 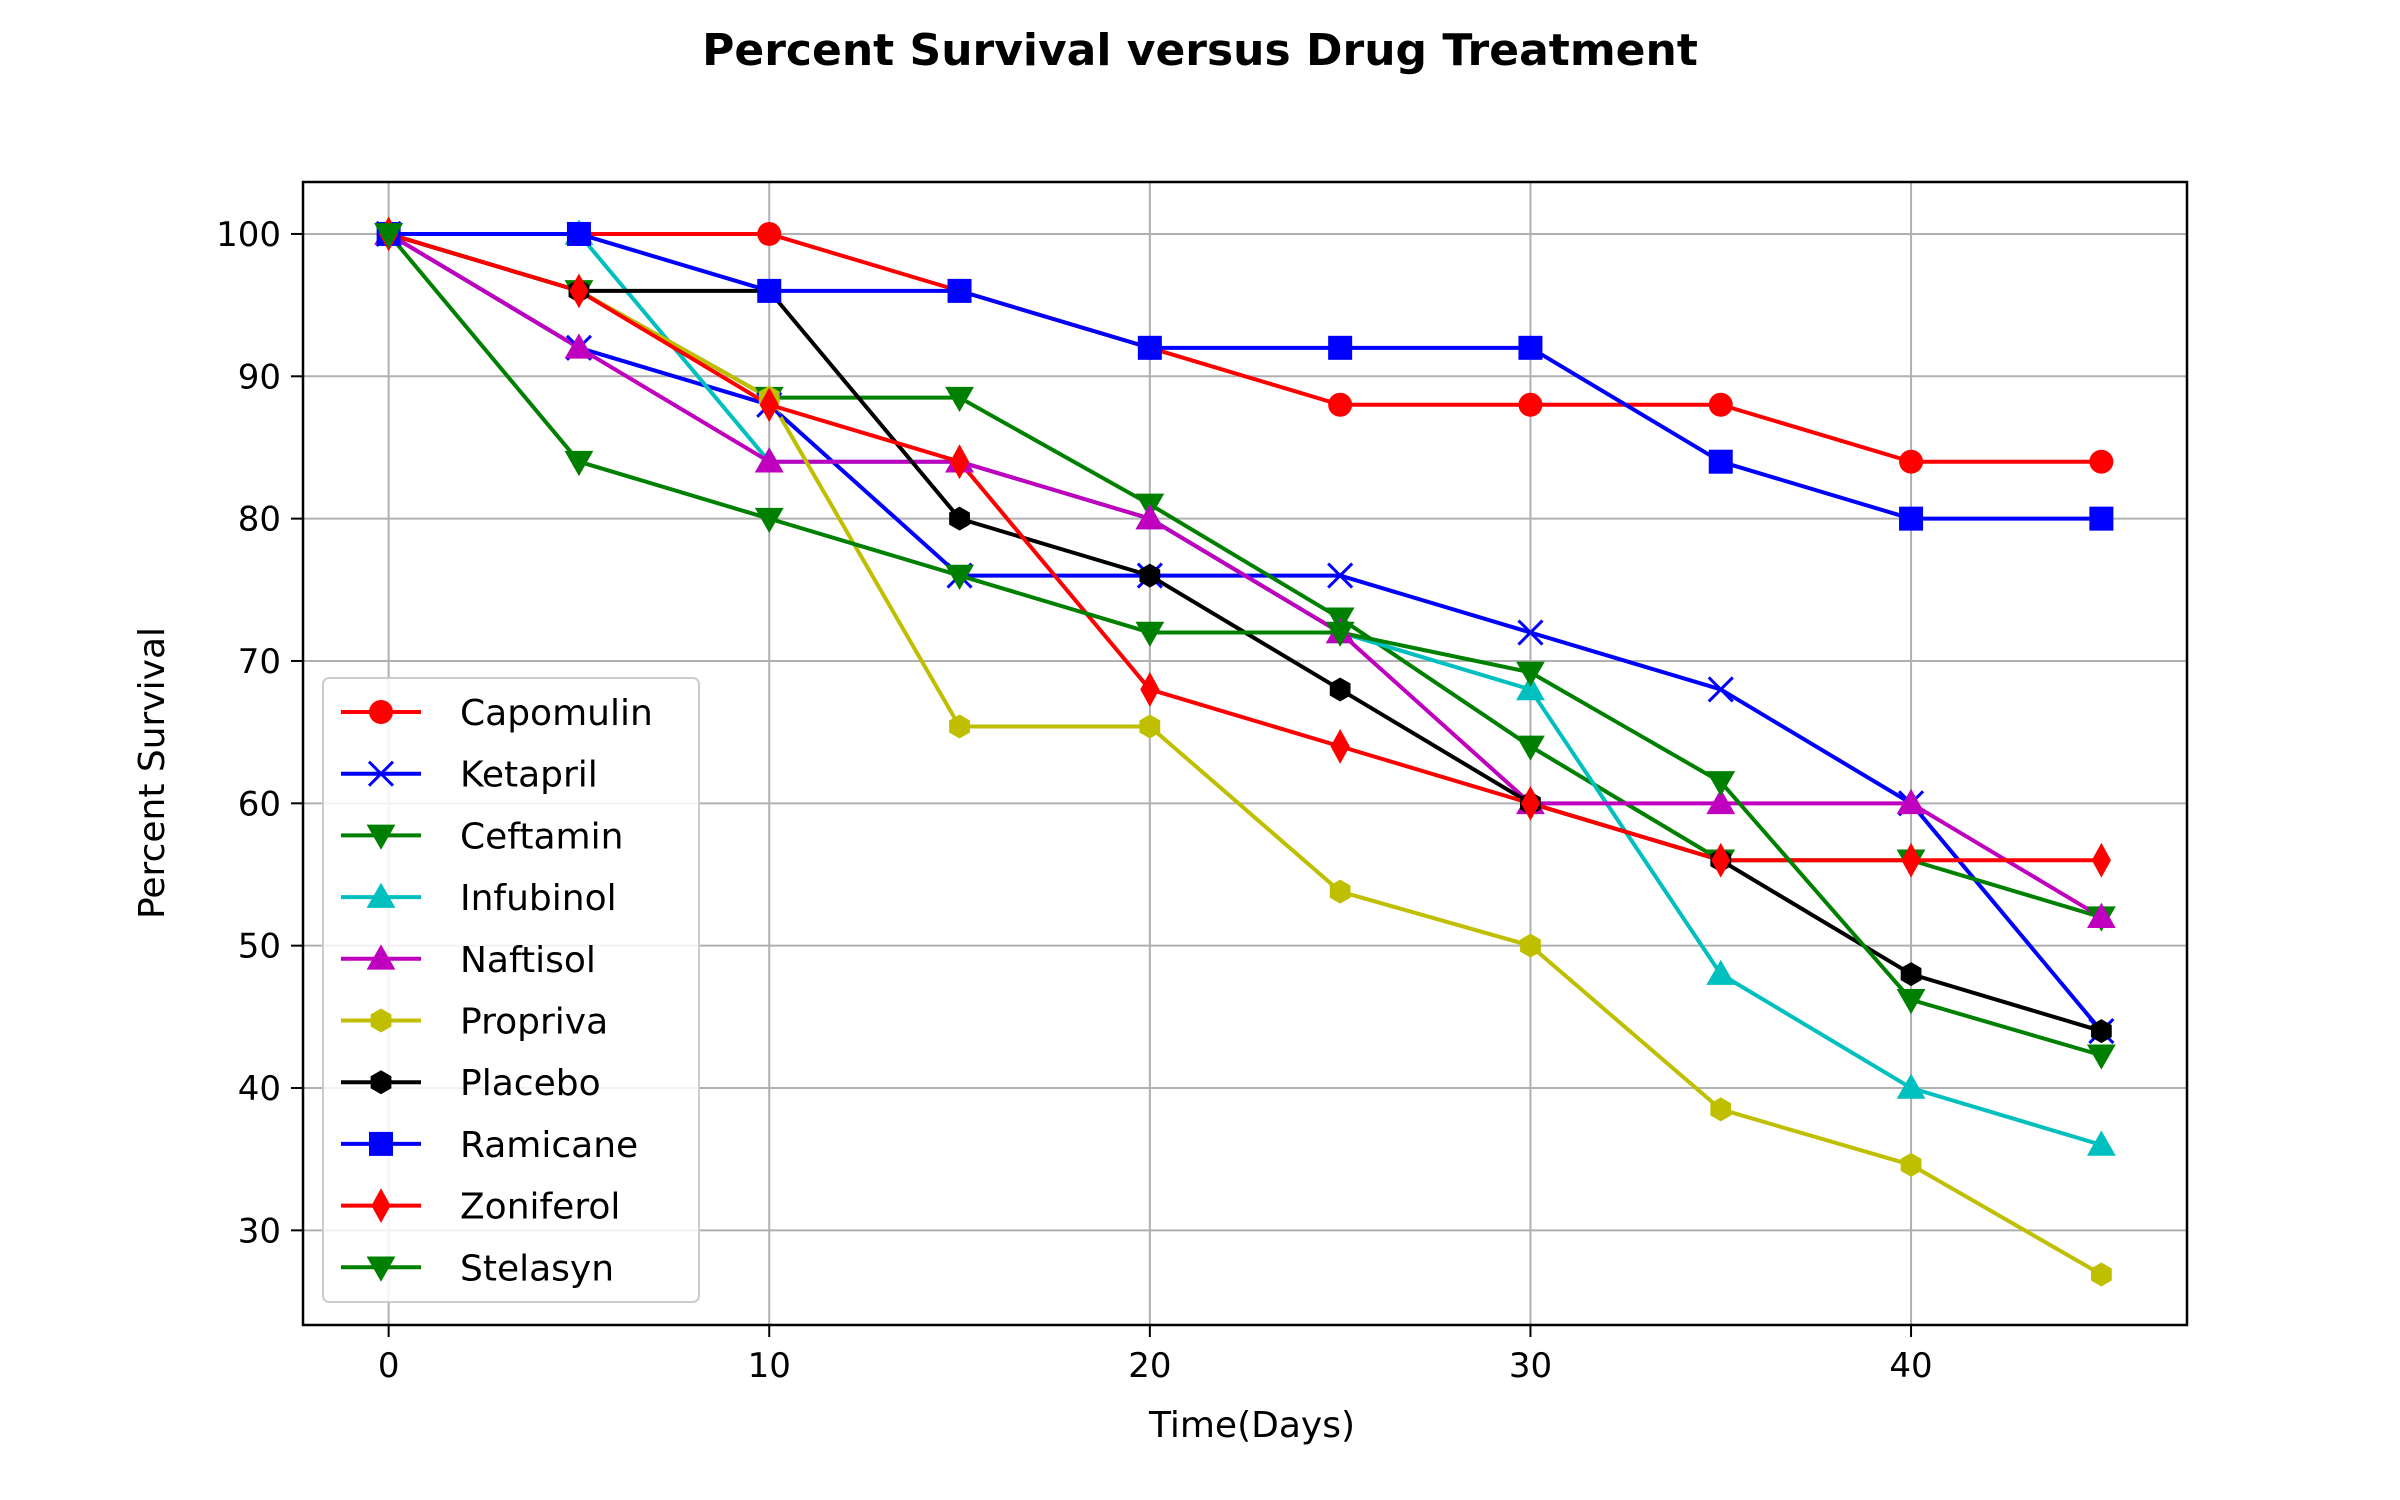 I want to click on y-tick-label-90: 90, so click(x=259, y=377).